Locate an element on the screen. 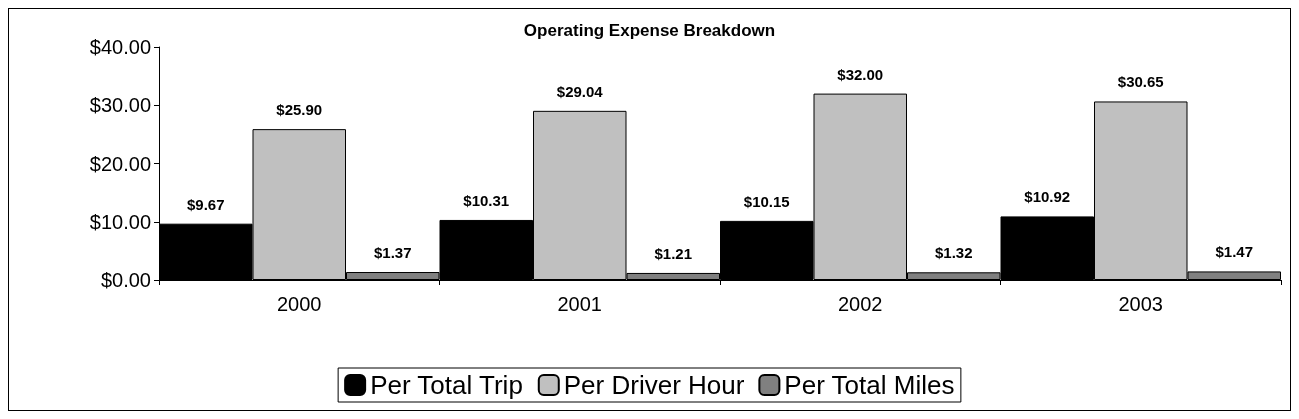 The image size is (1299, 419). text: $1.21 is located at coordinates (673, 253).